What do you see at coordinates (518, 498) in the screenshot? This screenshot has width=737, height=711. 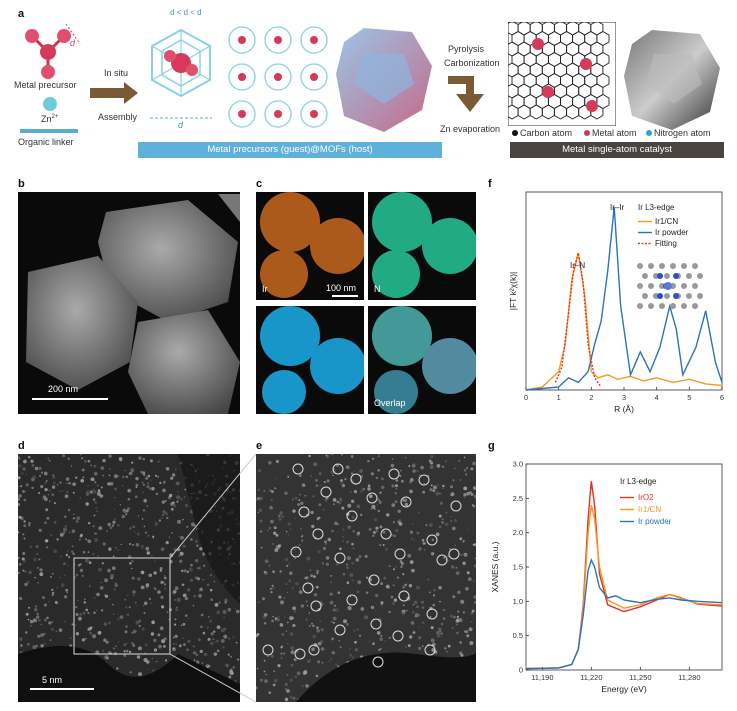 I see `y-tick-label: 2.5` at bounding box center [518, 498].